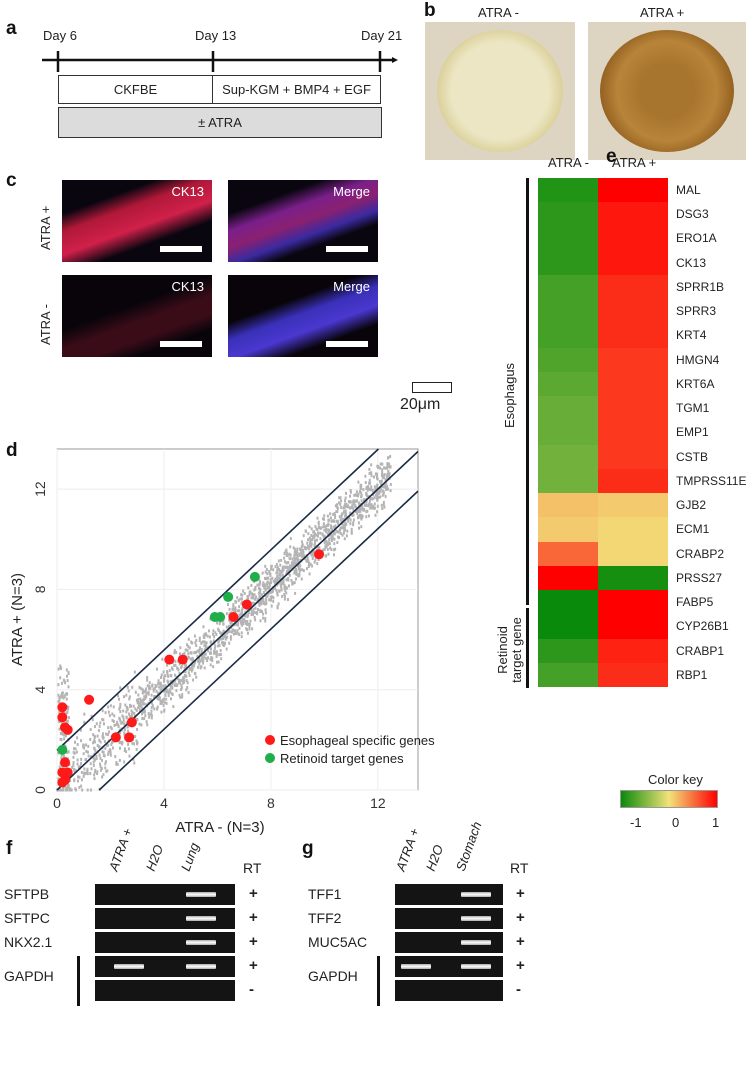 Image resolution: width=750 pixels, height=1071 pixels. What do you see at coordinates (165, 894) in the screenshot?
I see `gel-lane-row` at bounding box center [165, 894].